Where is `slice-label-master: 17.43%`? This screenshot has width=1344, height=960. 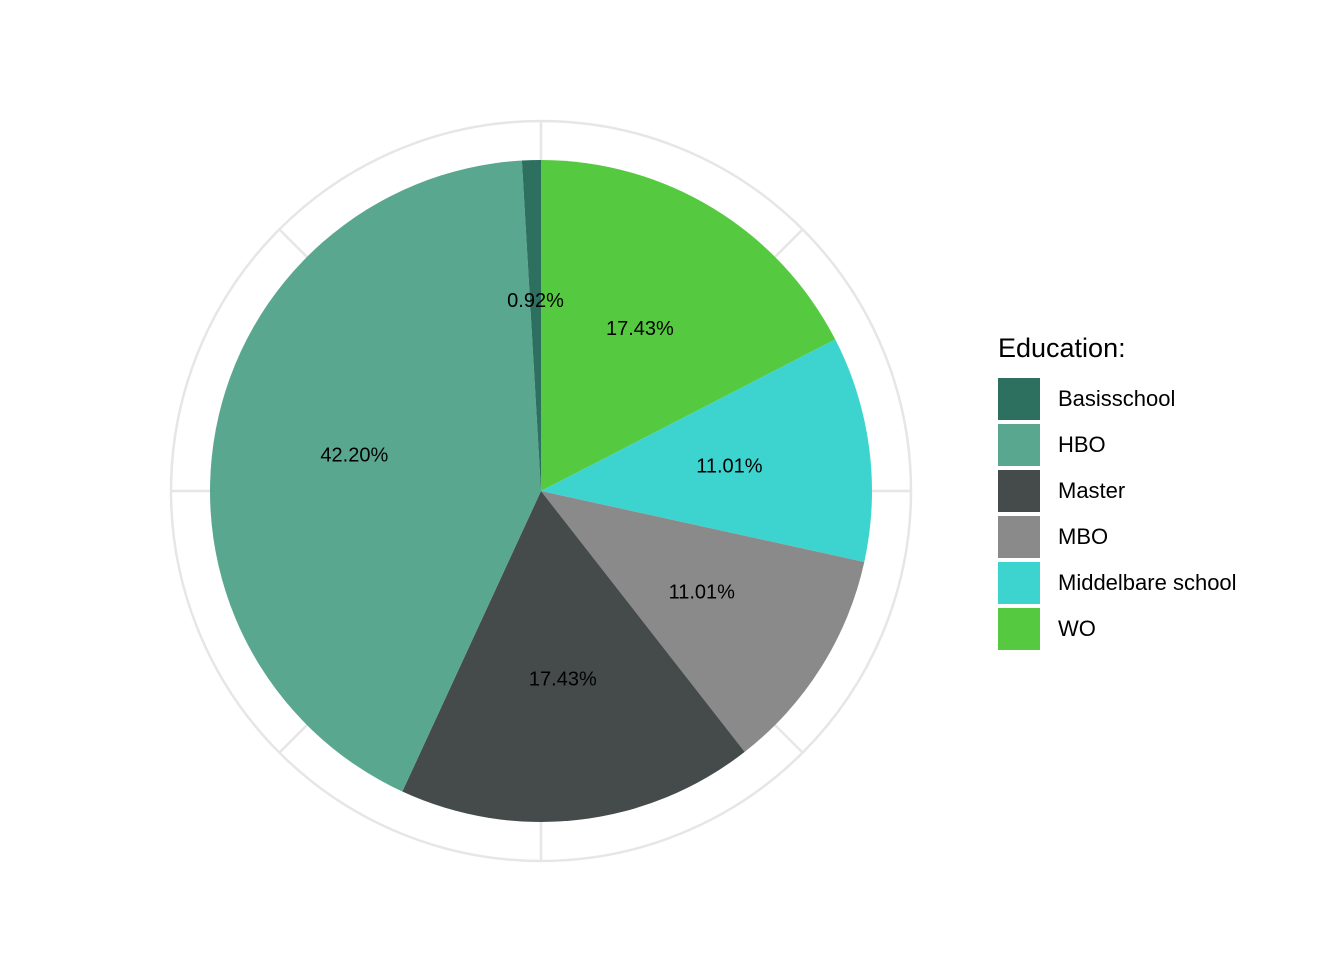
slice-label-master: 17.43% is located at coordinates (563, 680).